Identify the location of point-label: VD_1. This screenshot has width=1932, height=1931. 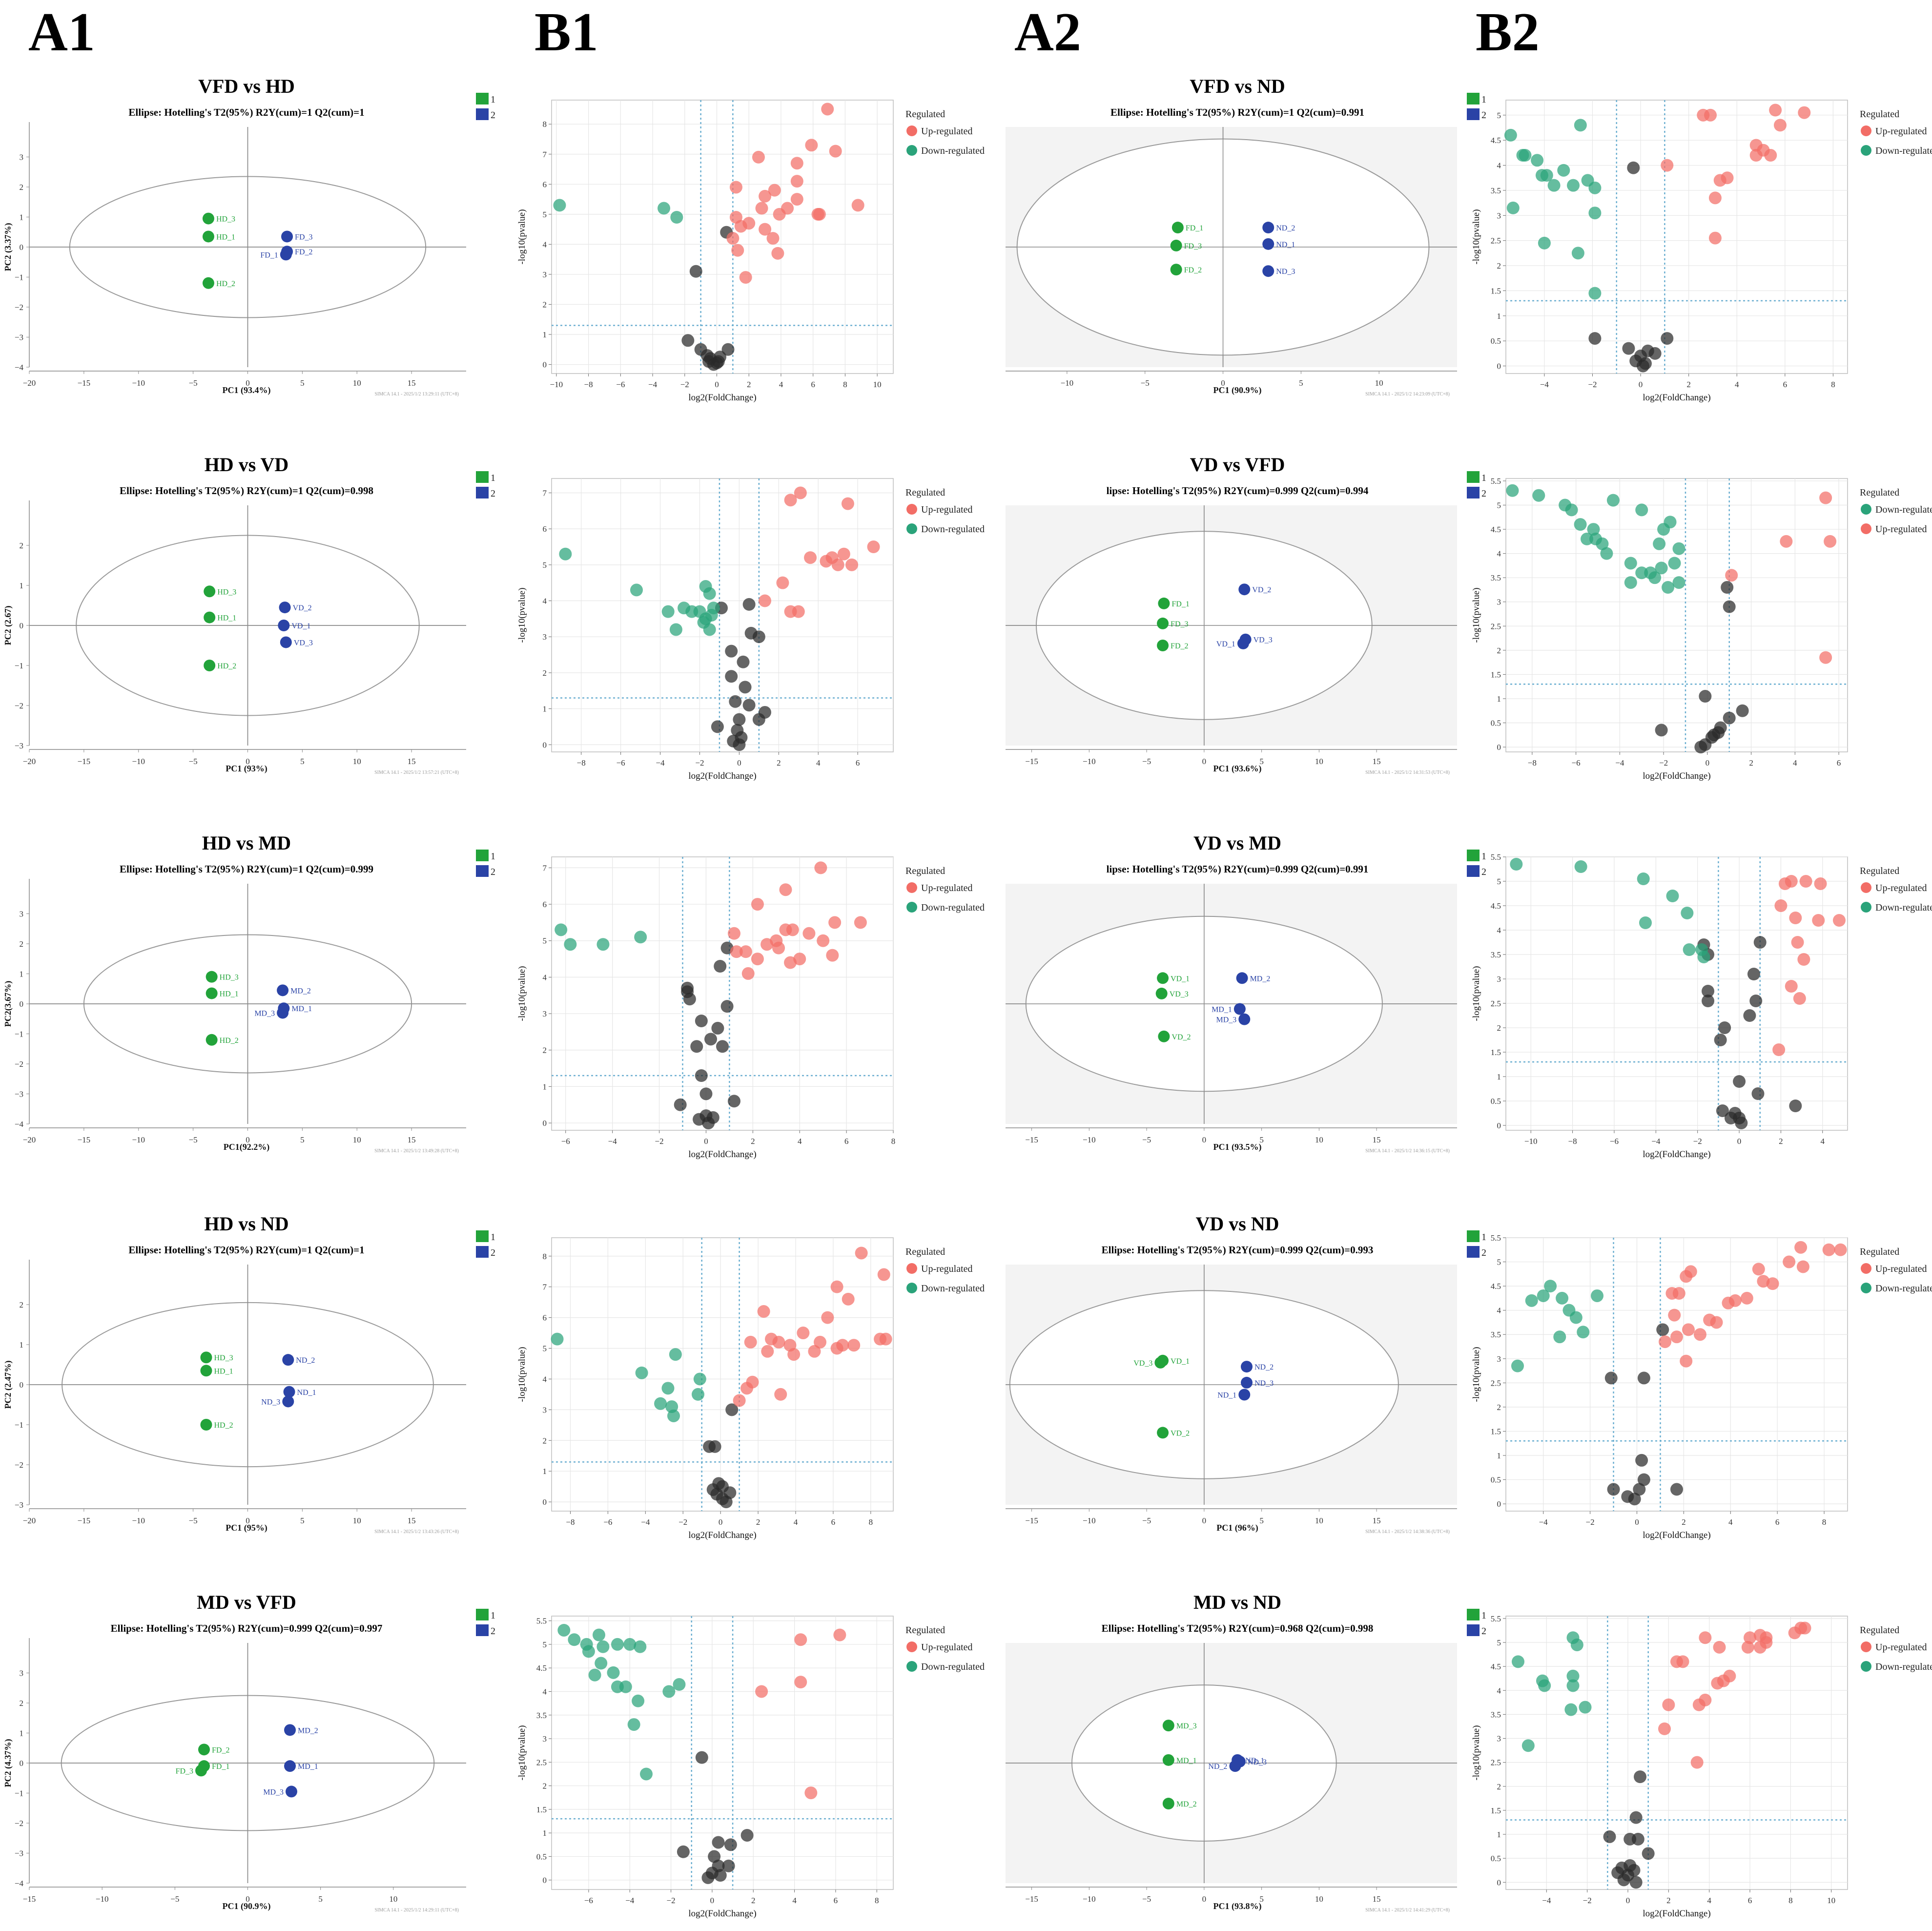
(300, 626).